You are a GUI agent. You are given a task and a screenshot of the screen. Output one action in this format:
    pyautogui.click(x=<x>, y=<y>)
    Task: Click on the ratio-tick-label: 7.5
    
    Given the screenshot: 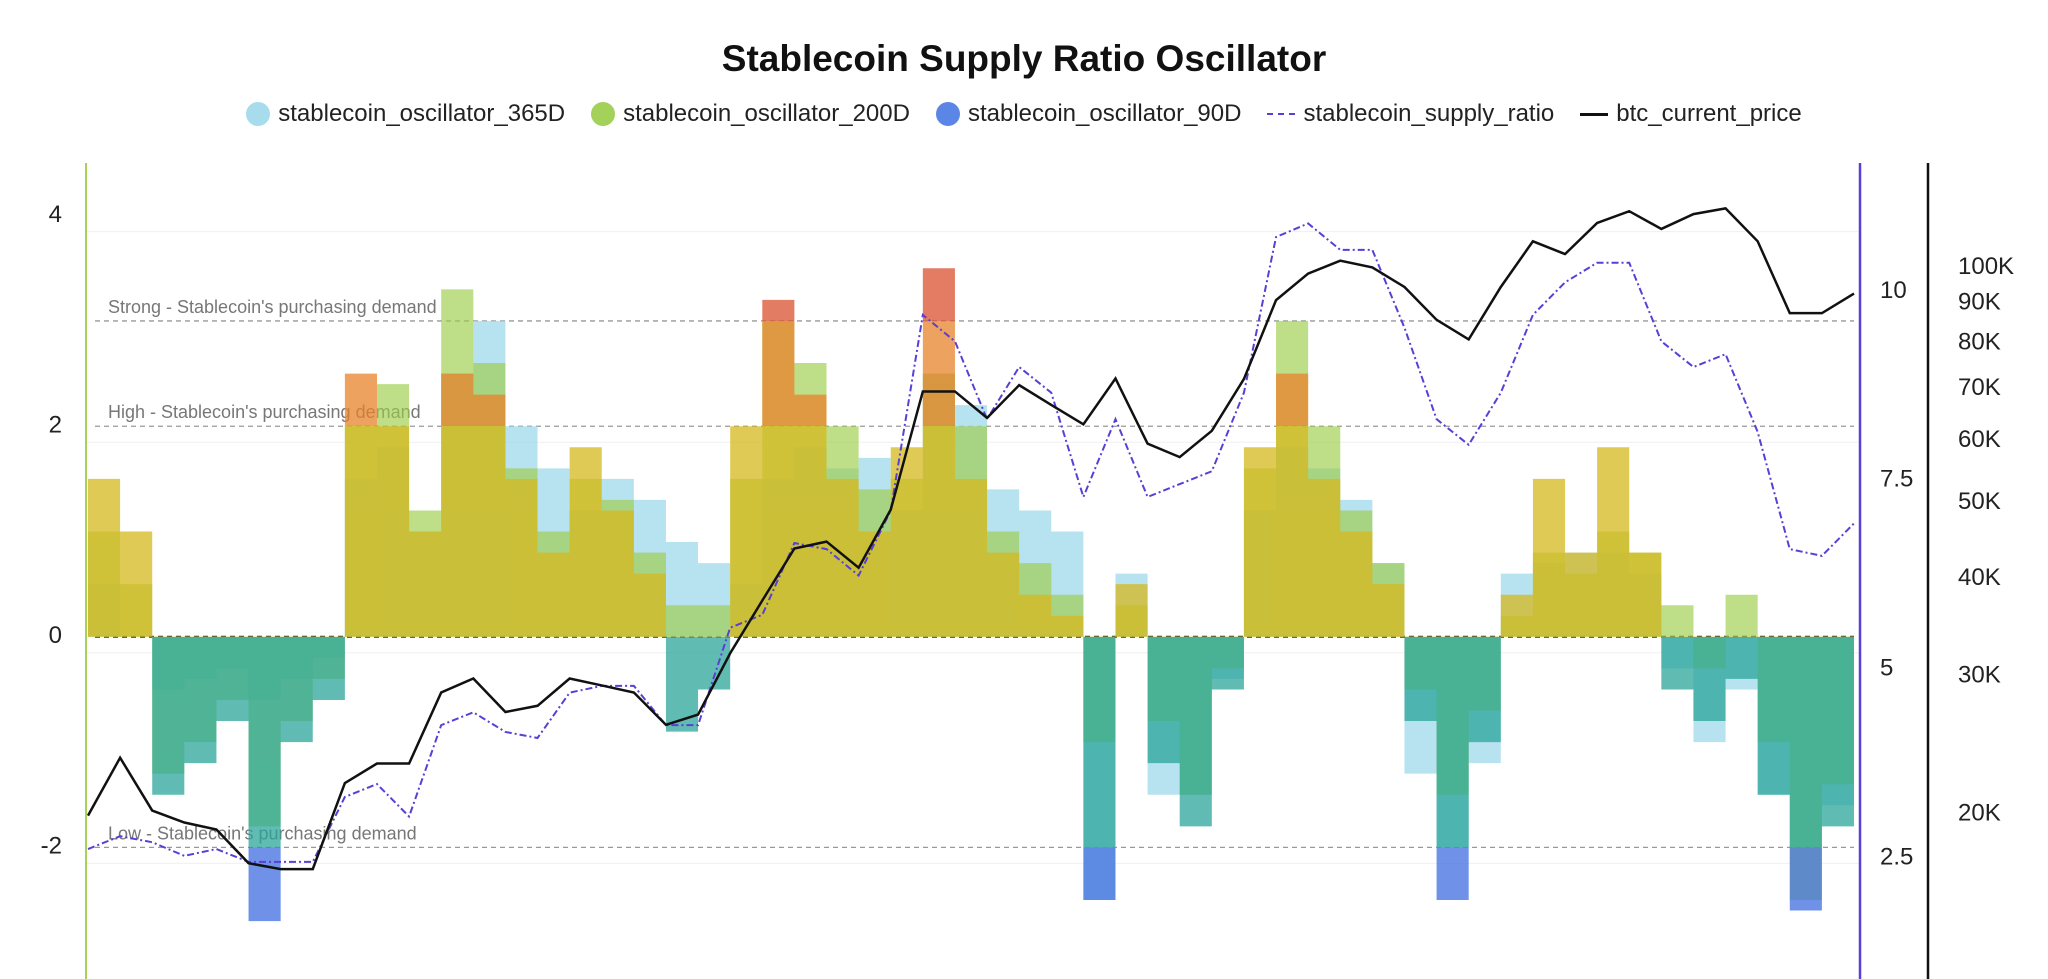 What is the action you would take?
    pyautogui.click(x=1896, y=479)
    